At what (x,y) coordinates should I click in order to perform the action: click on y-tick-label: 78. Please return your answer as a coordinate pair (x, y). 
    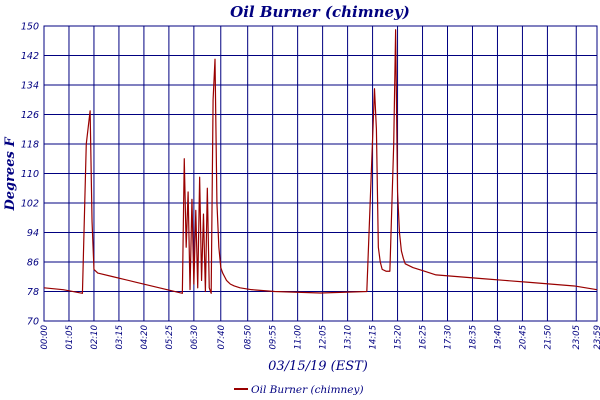
    Looking at the image, I should click on (33, 292).